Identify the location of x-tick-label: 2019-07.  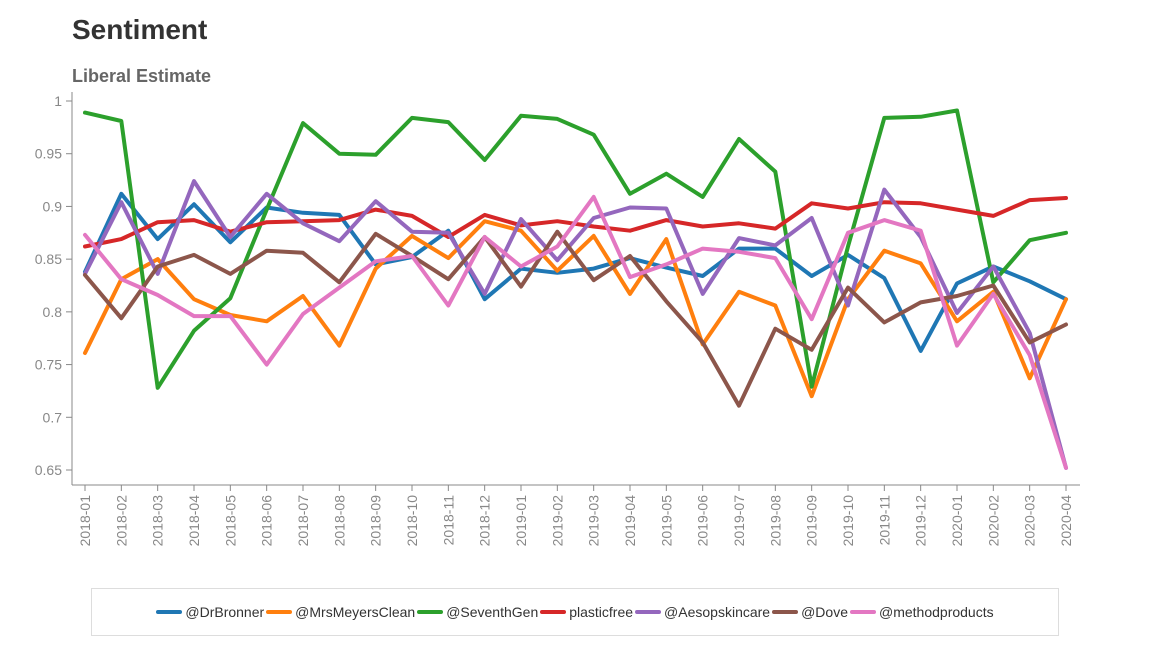
(739, 521).